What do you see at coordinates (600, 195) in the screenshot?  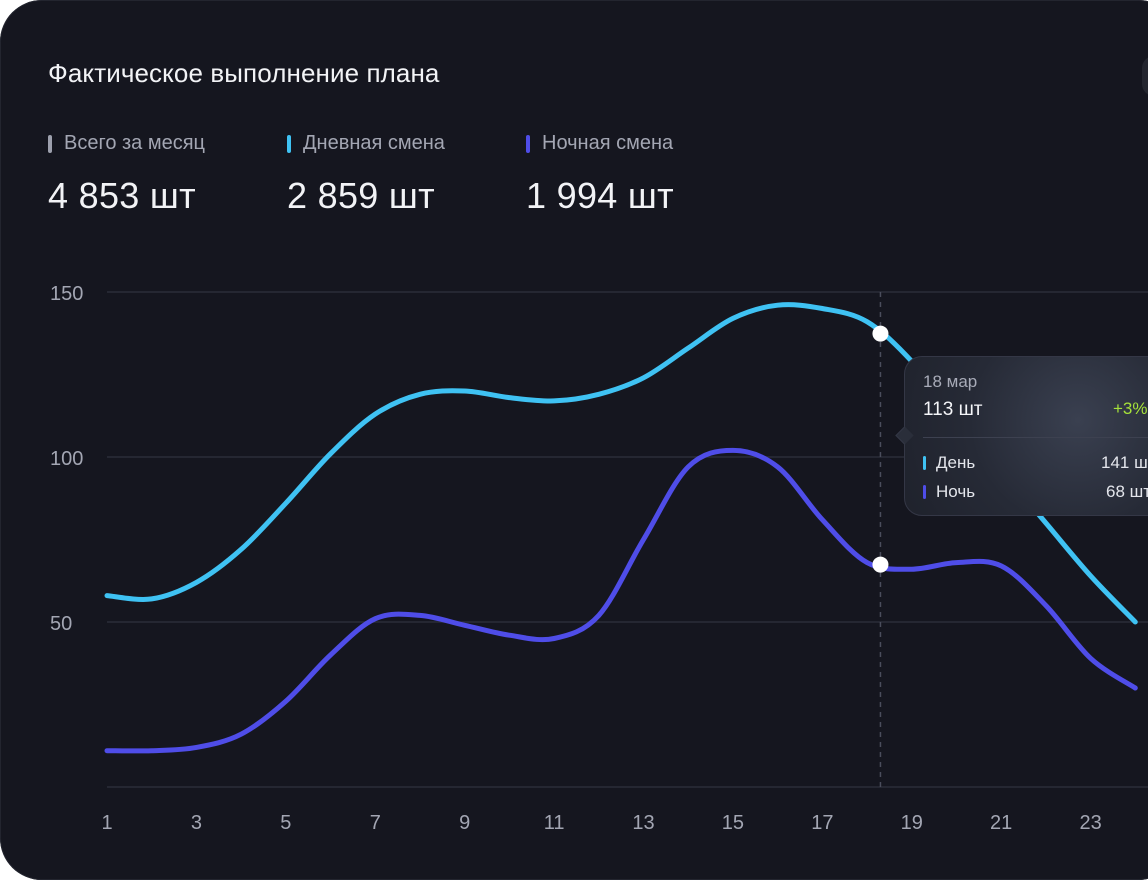 I see `stat-night-value: 1 994 шт` at bounding box center [600, 195].